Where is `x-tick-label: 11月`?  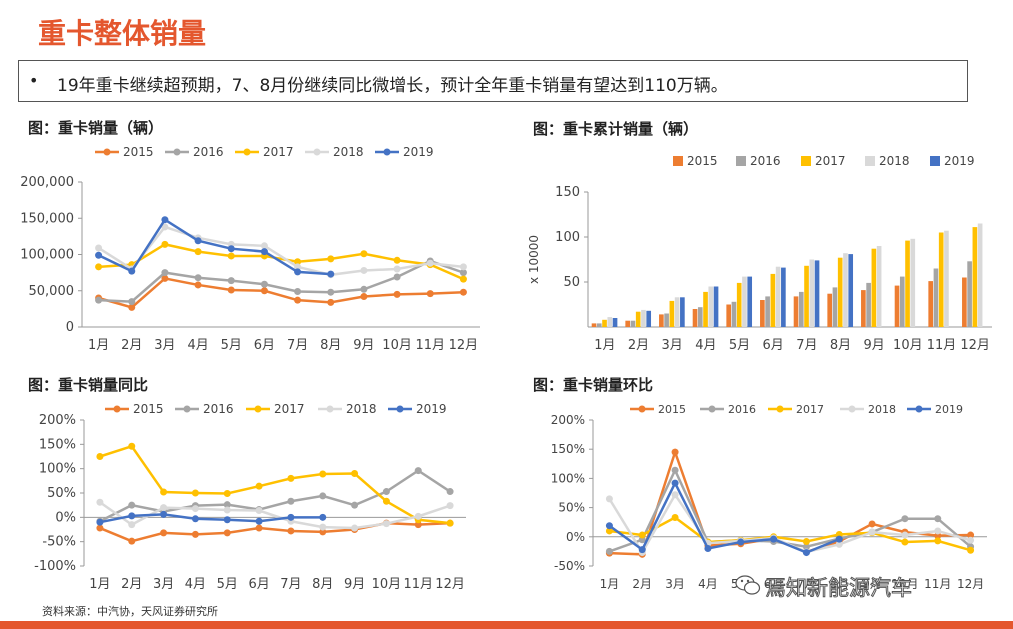 x-tick-label: 11月 is located at coordinates (418, 584).